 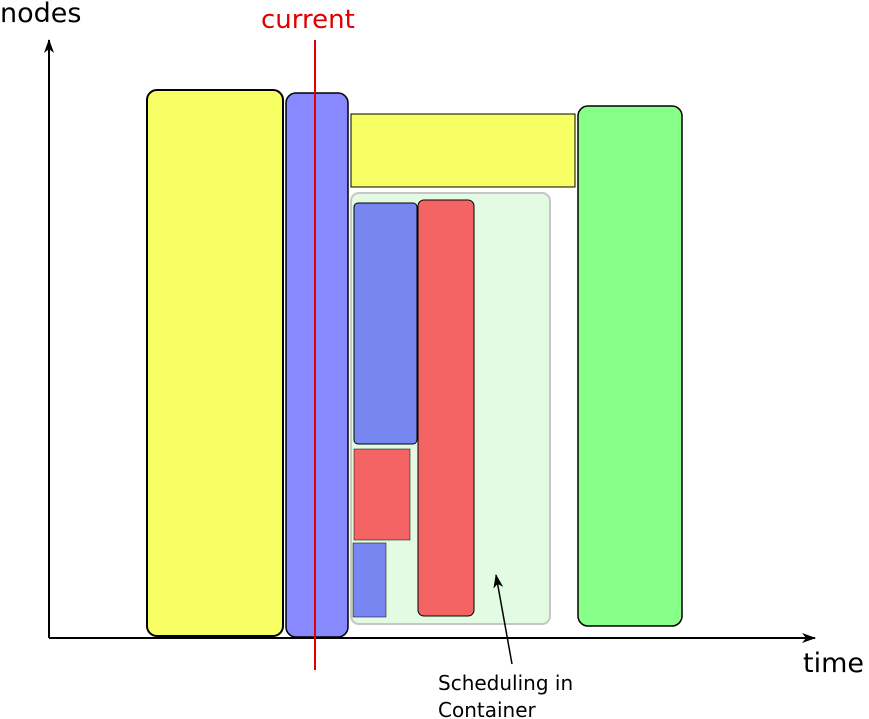 I want to click on annotation-line-2: Container, so click(x=487, y=708).